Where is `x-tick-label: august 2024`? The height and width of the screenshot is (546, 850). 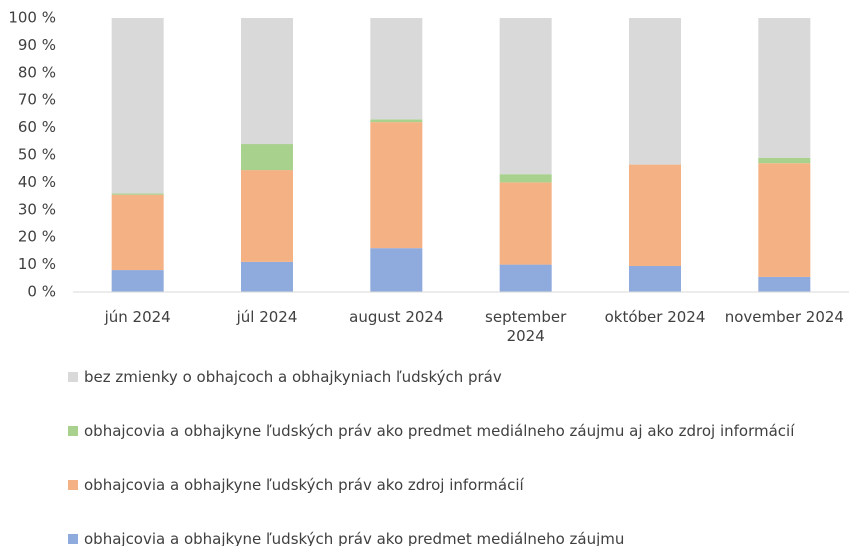 x-tick-label: august 2024 is located at coordinates (396, 317).